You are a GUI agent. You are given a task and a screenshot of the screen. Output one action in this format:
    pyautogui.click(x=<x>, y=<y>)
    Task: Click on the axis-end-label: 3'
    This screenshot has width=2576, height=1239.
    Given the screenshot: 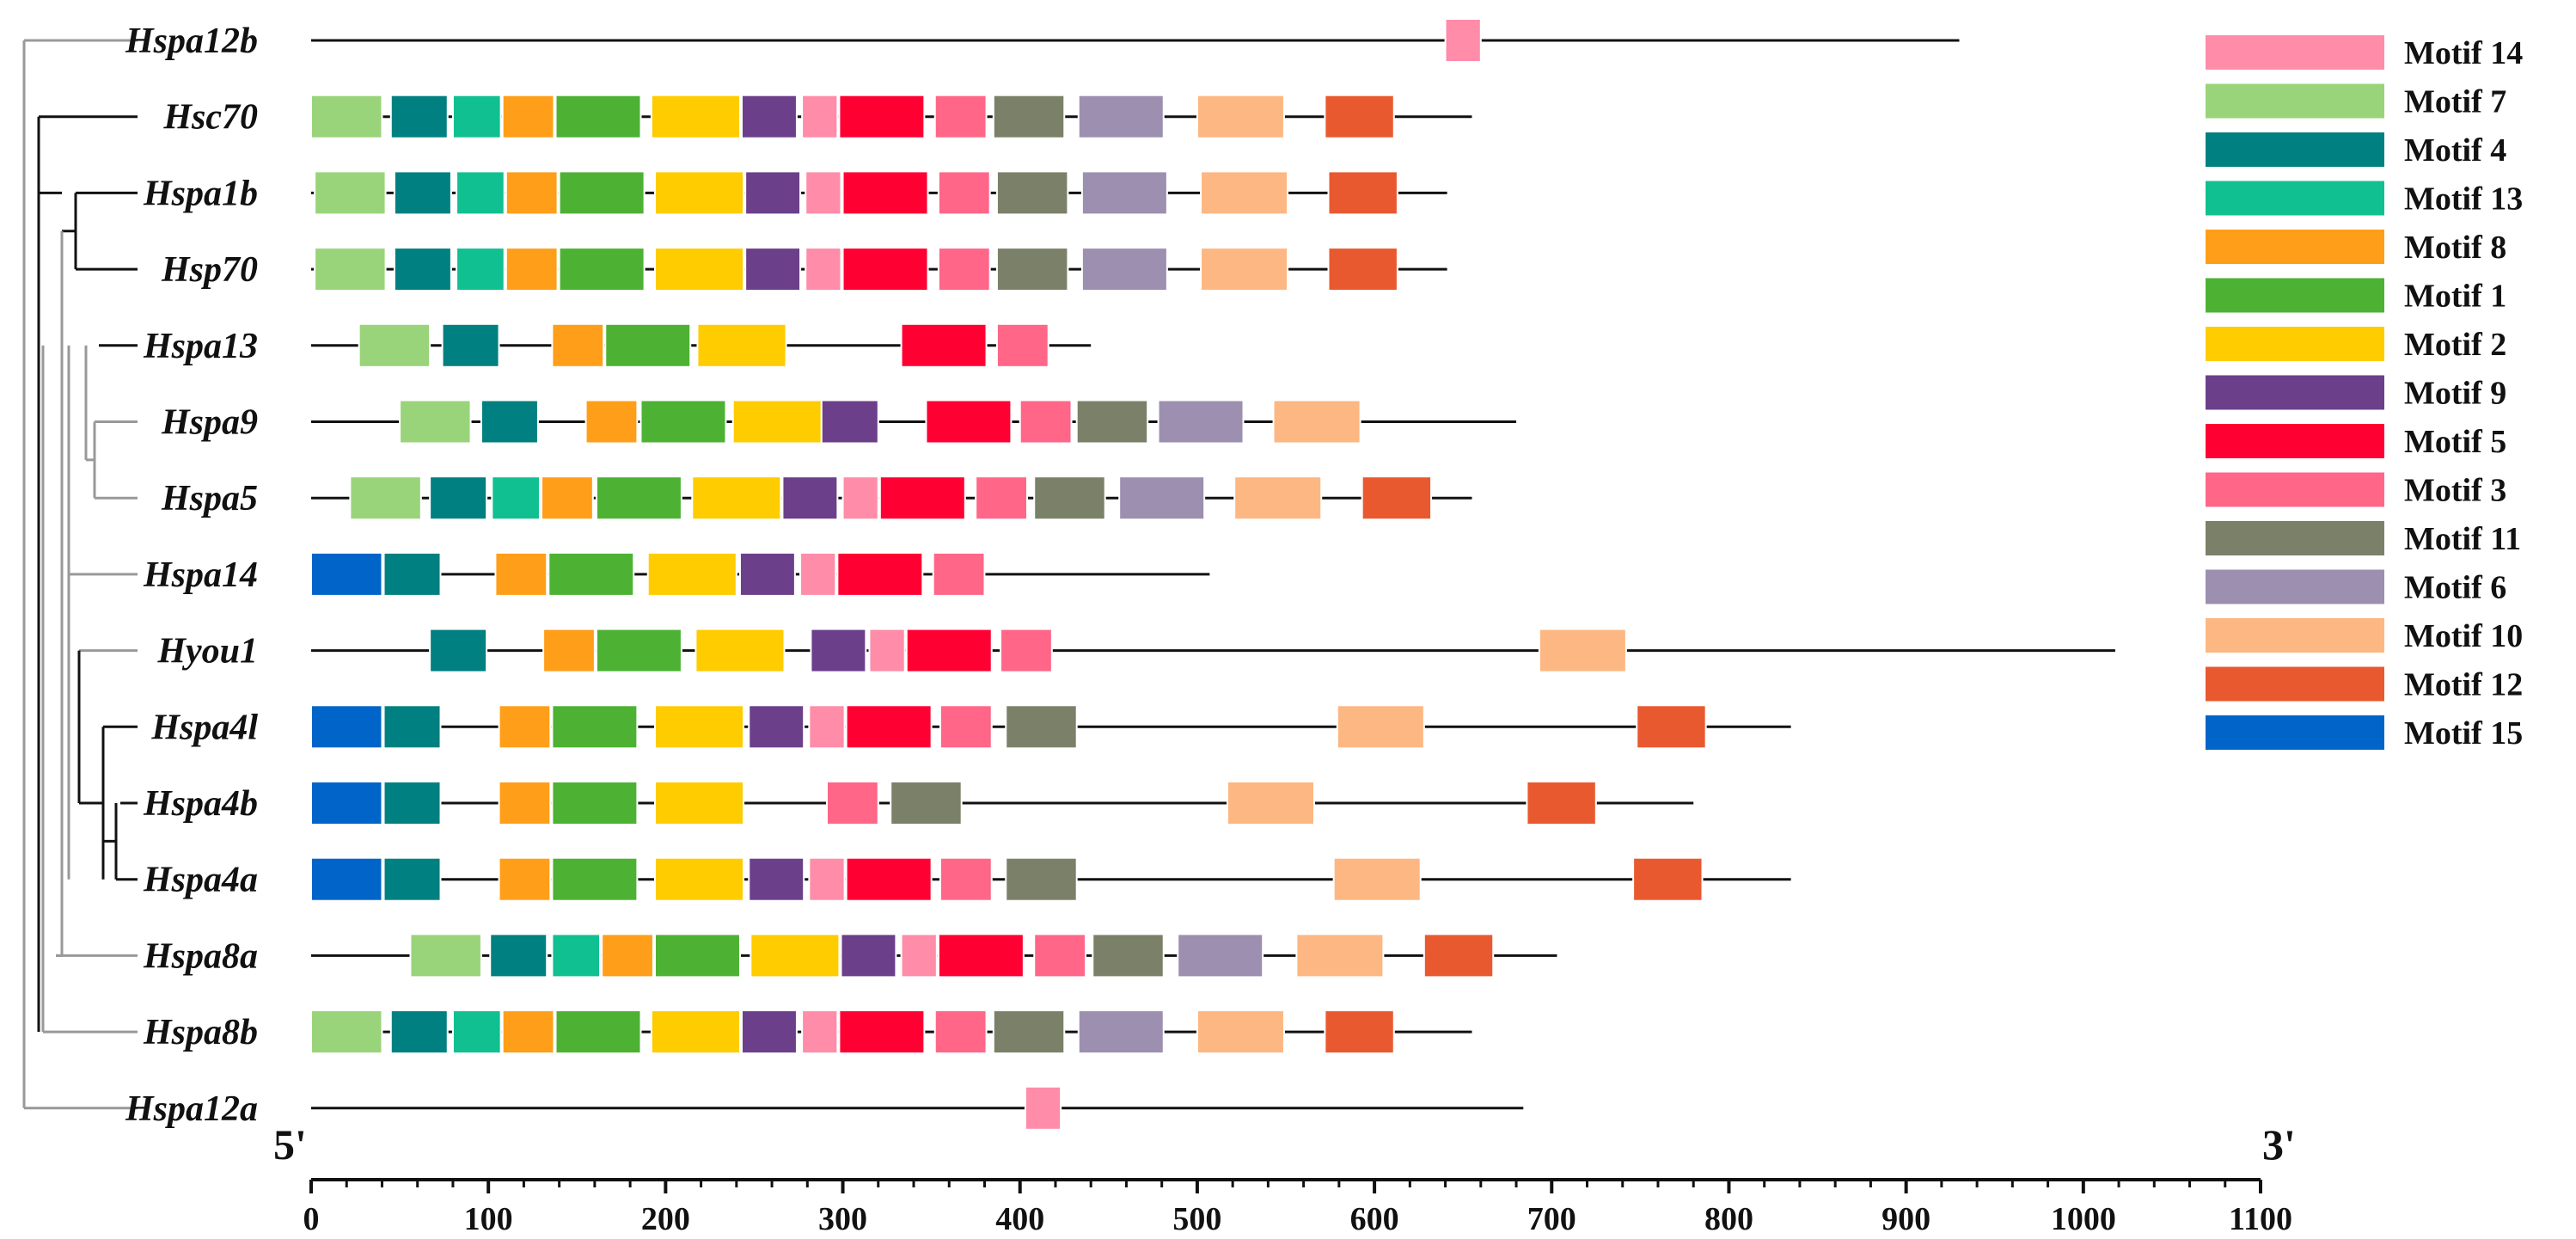 What is the action you would take?
    pyautogui.click(x=2279, y=1144)
    